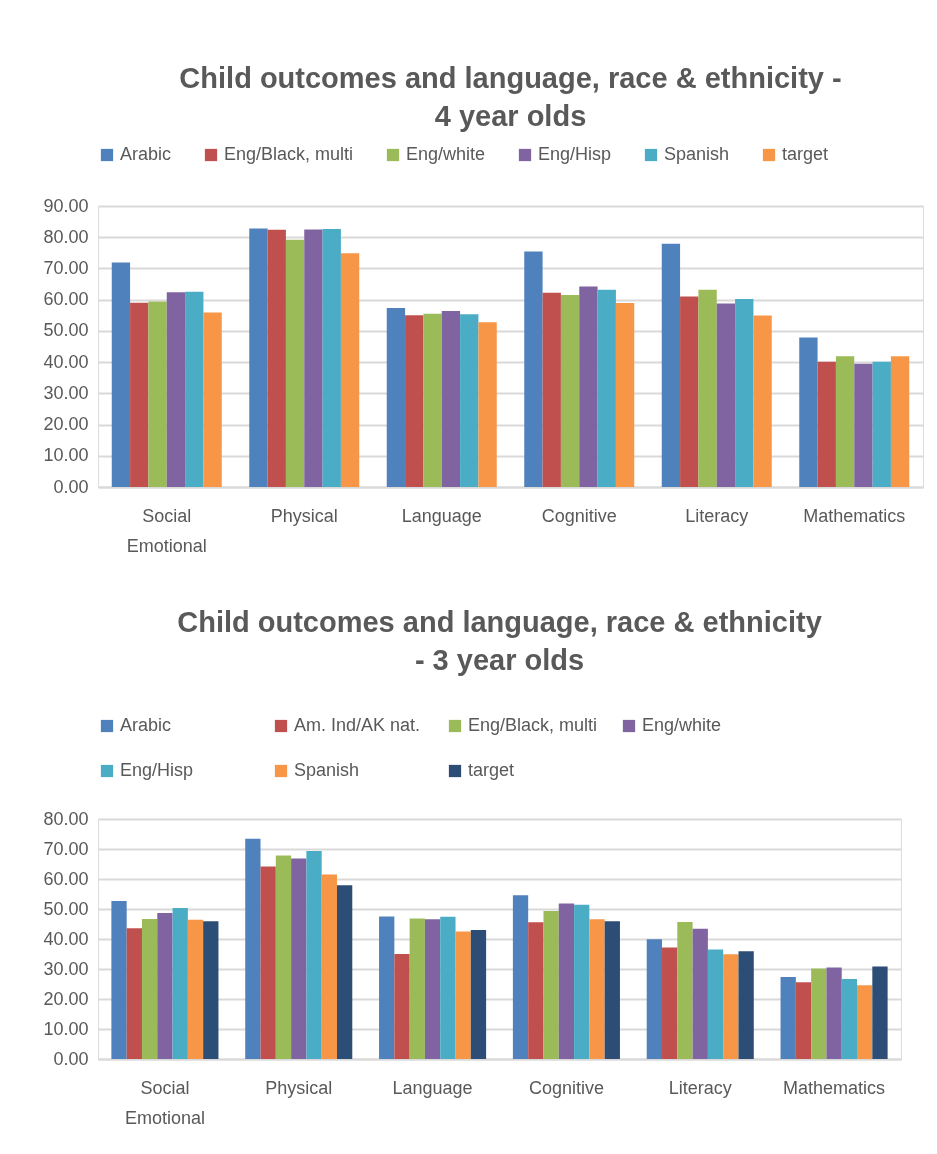  What do you see at coordinates (71, 486) in the screenshot?
I see `y-tick-label: 0.00` at bounding box center [71, 486].